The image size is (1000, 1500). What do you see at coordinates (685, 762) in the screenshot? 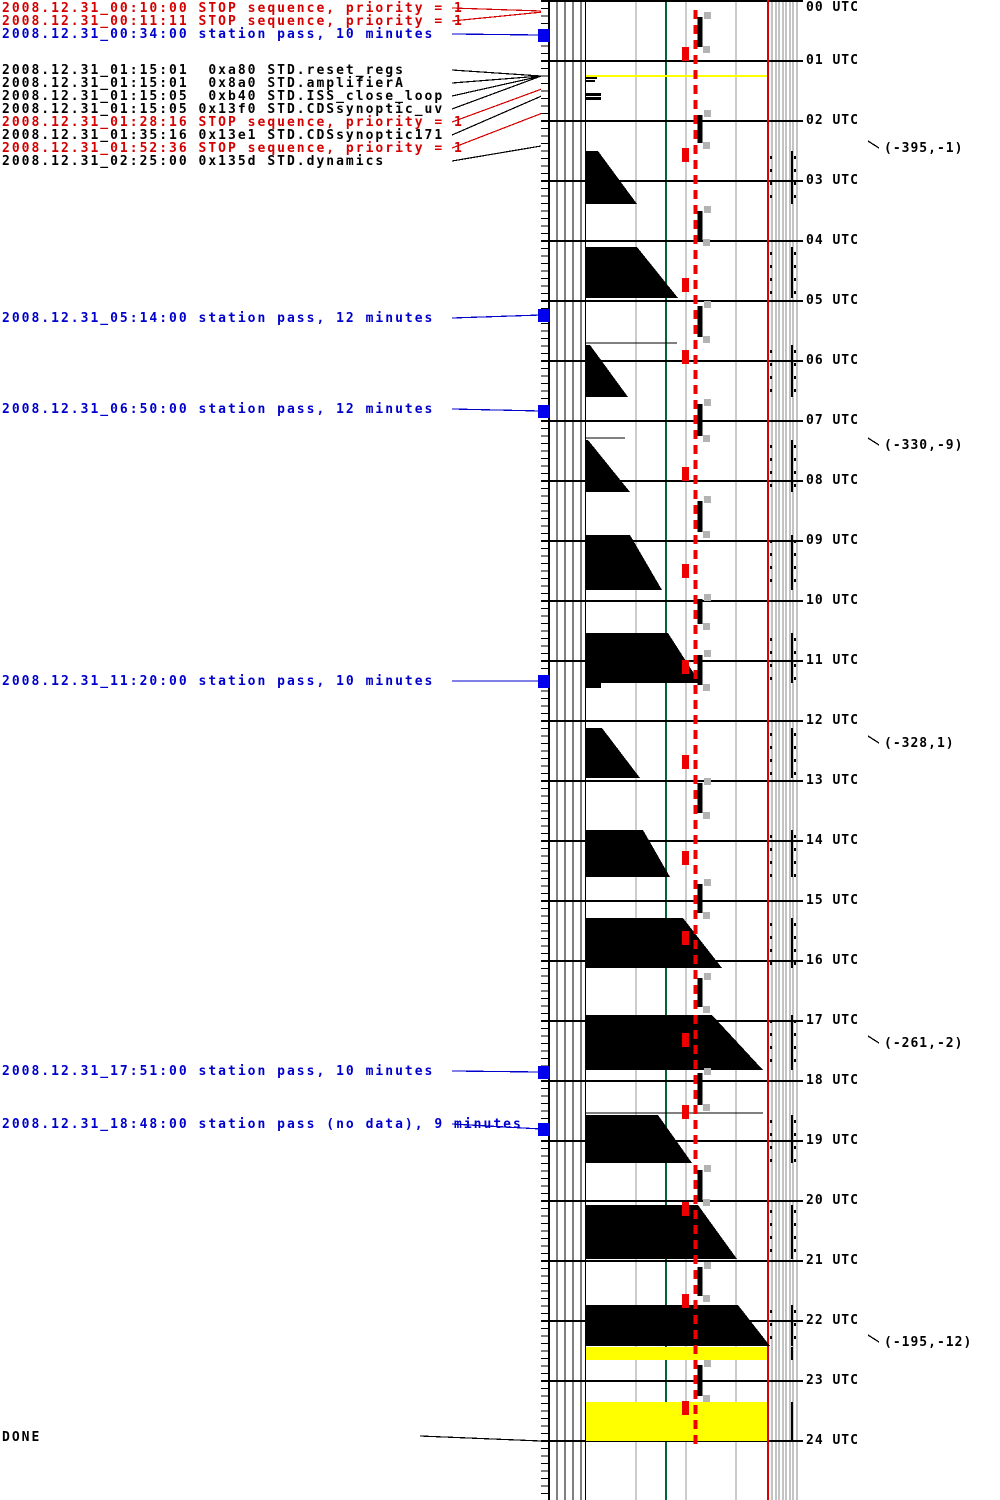
I see `red-wide-mark` at bounding box center [685, 762].